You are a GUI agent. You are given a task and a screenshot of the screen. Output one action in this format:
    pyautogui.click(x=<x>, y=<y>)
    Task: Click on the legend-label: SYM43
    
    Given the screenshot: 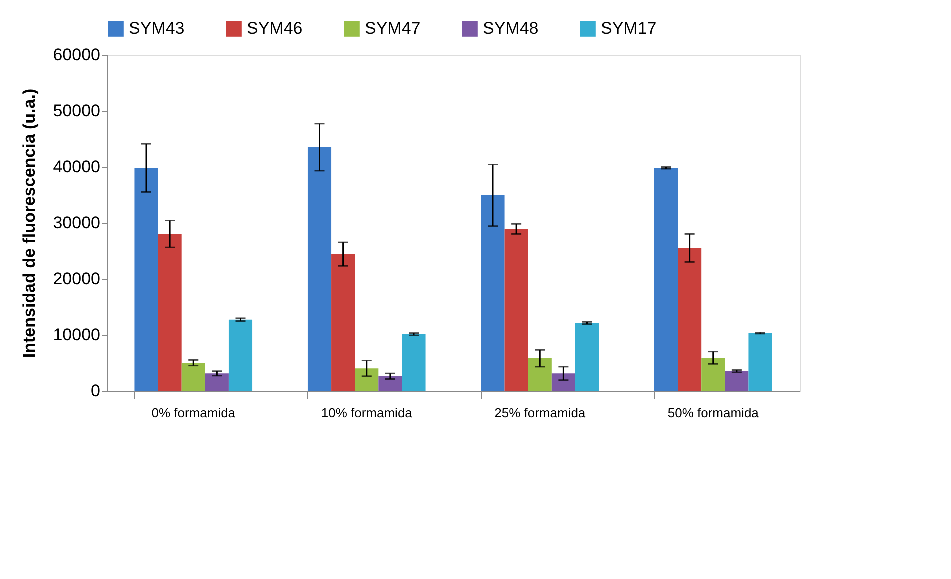 What is the action you would take?
    pyautogui.click(x=157, y=28)
    